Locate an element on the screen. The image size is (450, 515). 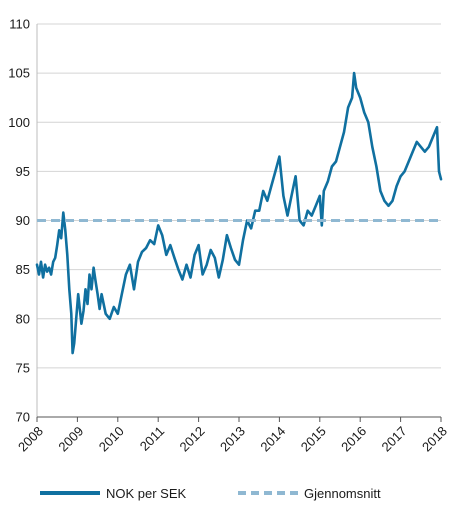
x-tick-label: 2012 is located at coordinates (192, 438).